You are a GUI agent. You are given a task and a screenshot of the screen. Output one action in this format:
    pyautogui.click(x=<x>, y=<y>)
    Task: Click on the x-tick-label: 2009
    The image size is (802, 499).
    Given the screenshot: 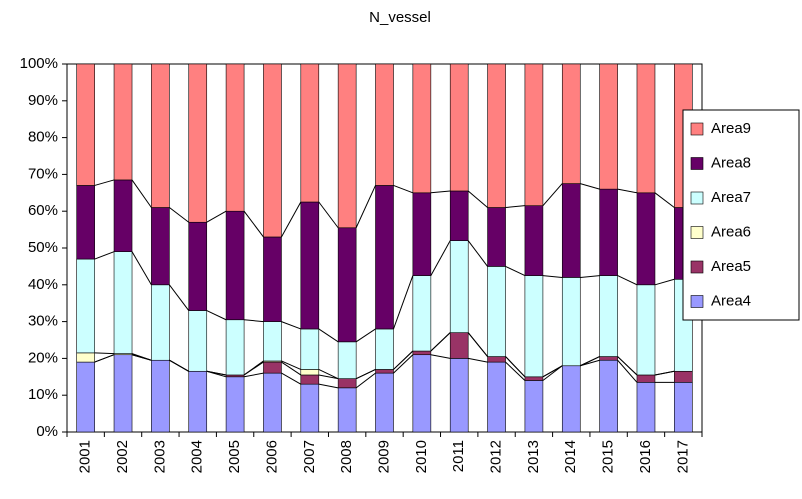 What is the action you would take?
    pyautogui.click(x=383, y=456)
    